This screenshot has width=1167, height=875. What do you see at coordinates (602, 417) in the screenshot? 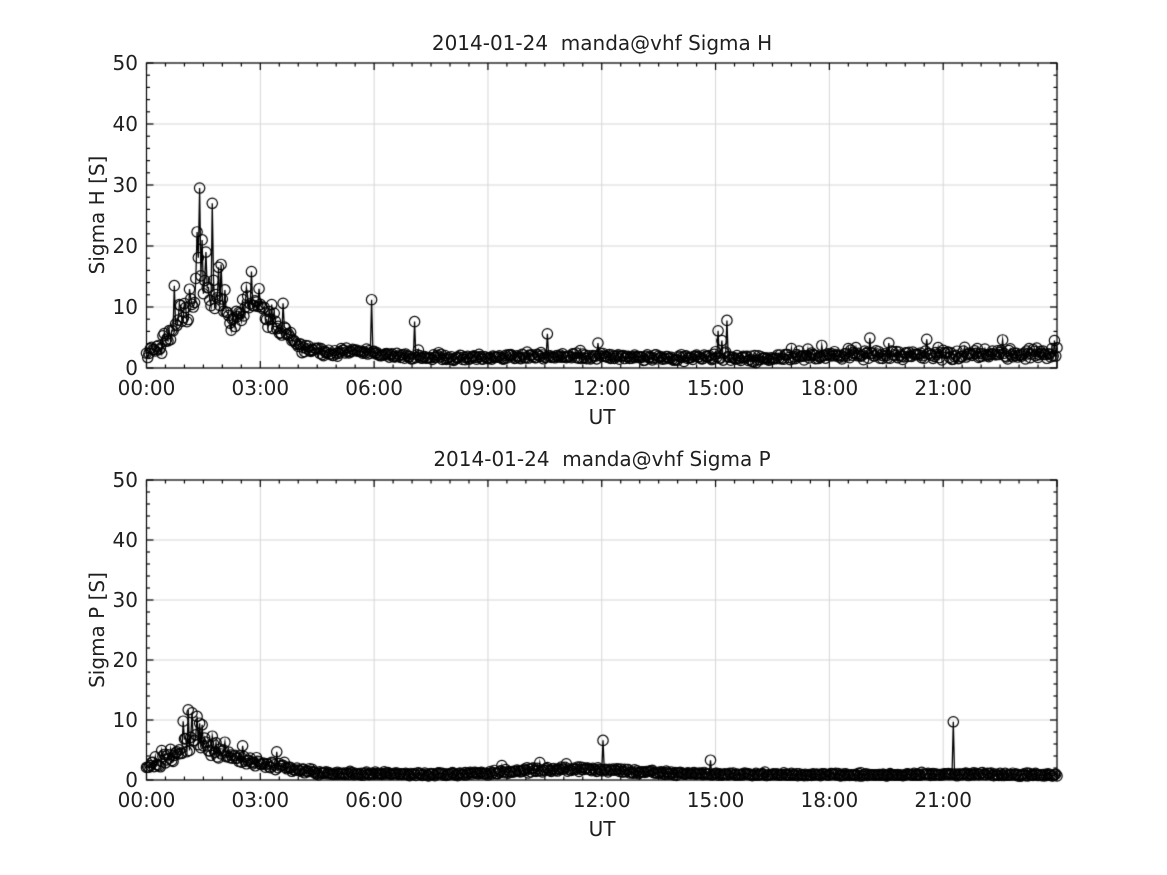
I see `x-axis-label-ut-top: UT` at bounding box center [602, 417].